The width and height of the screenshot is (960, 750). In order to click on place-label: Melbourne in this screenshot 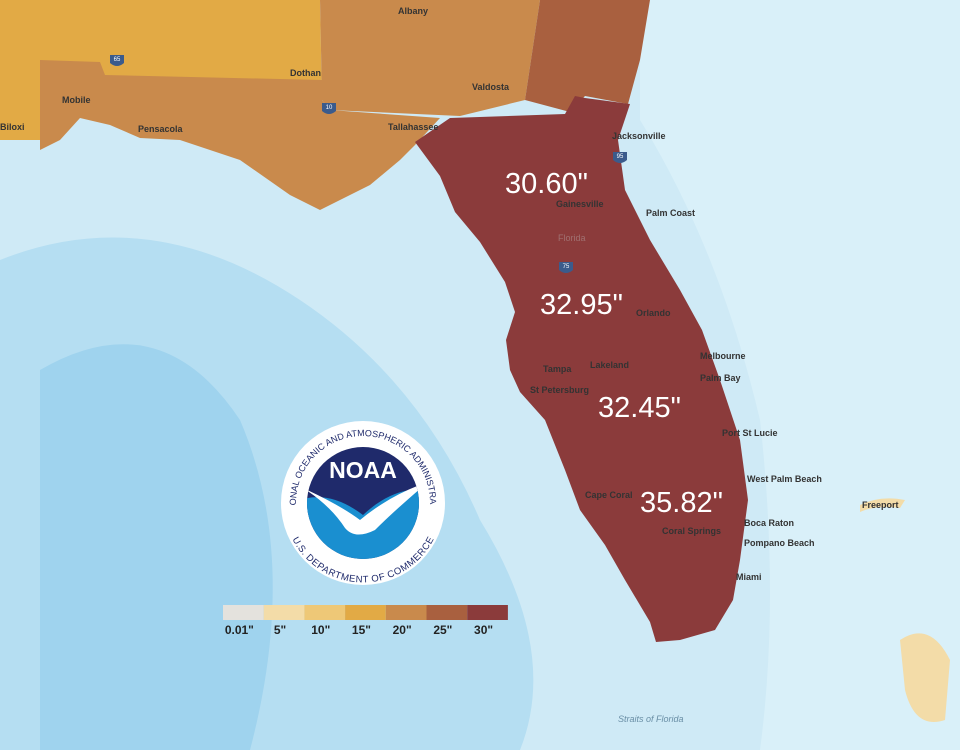, I will do `click(723, 356)`.